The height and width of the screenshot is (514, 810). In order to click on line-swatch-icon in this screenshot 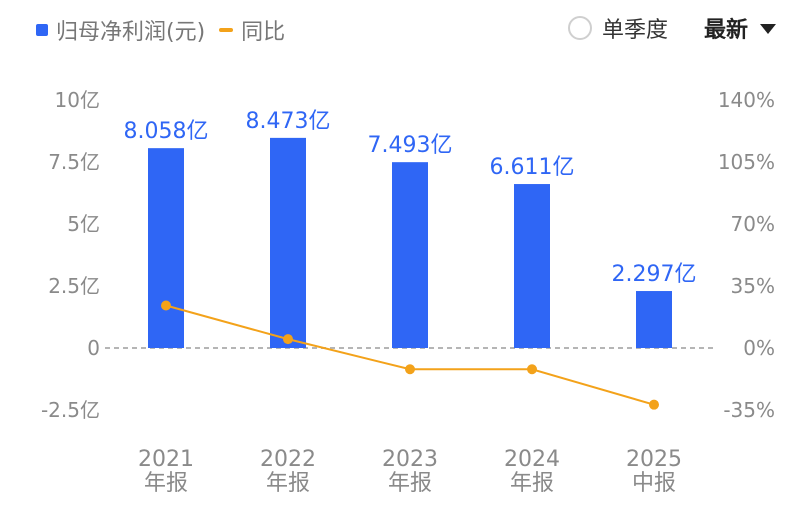, I will do `click(226, 30)`.